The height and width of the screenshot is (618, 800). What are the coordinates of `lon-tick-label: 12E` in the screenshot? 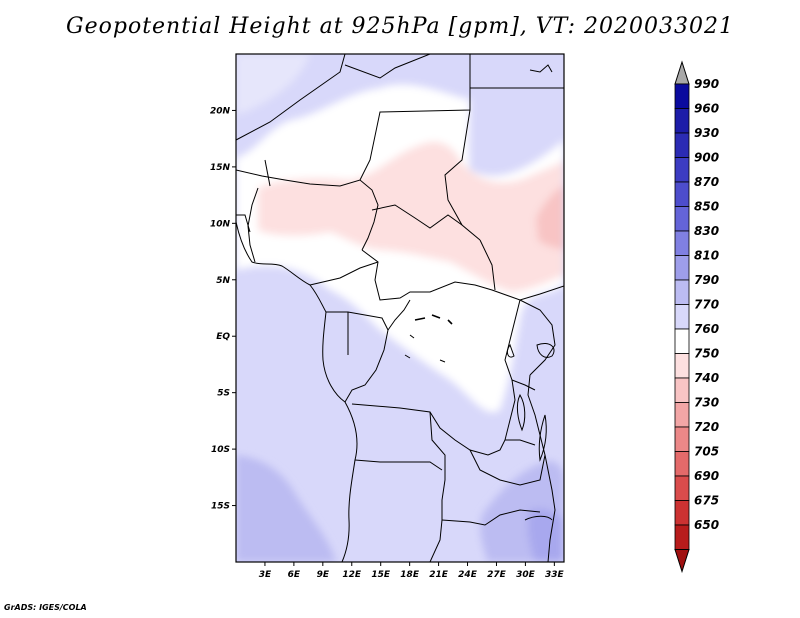 It's located at (352, 575).